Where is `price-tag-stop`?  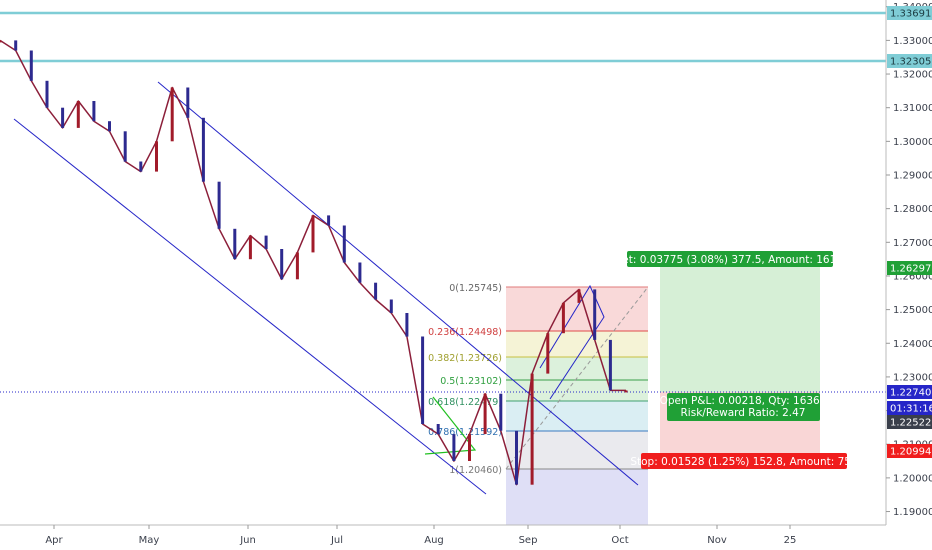
price-tag-stop is located at coordinates (909, 451).